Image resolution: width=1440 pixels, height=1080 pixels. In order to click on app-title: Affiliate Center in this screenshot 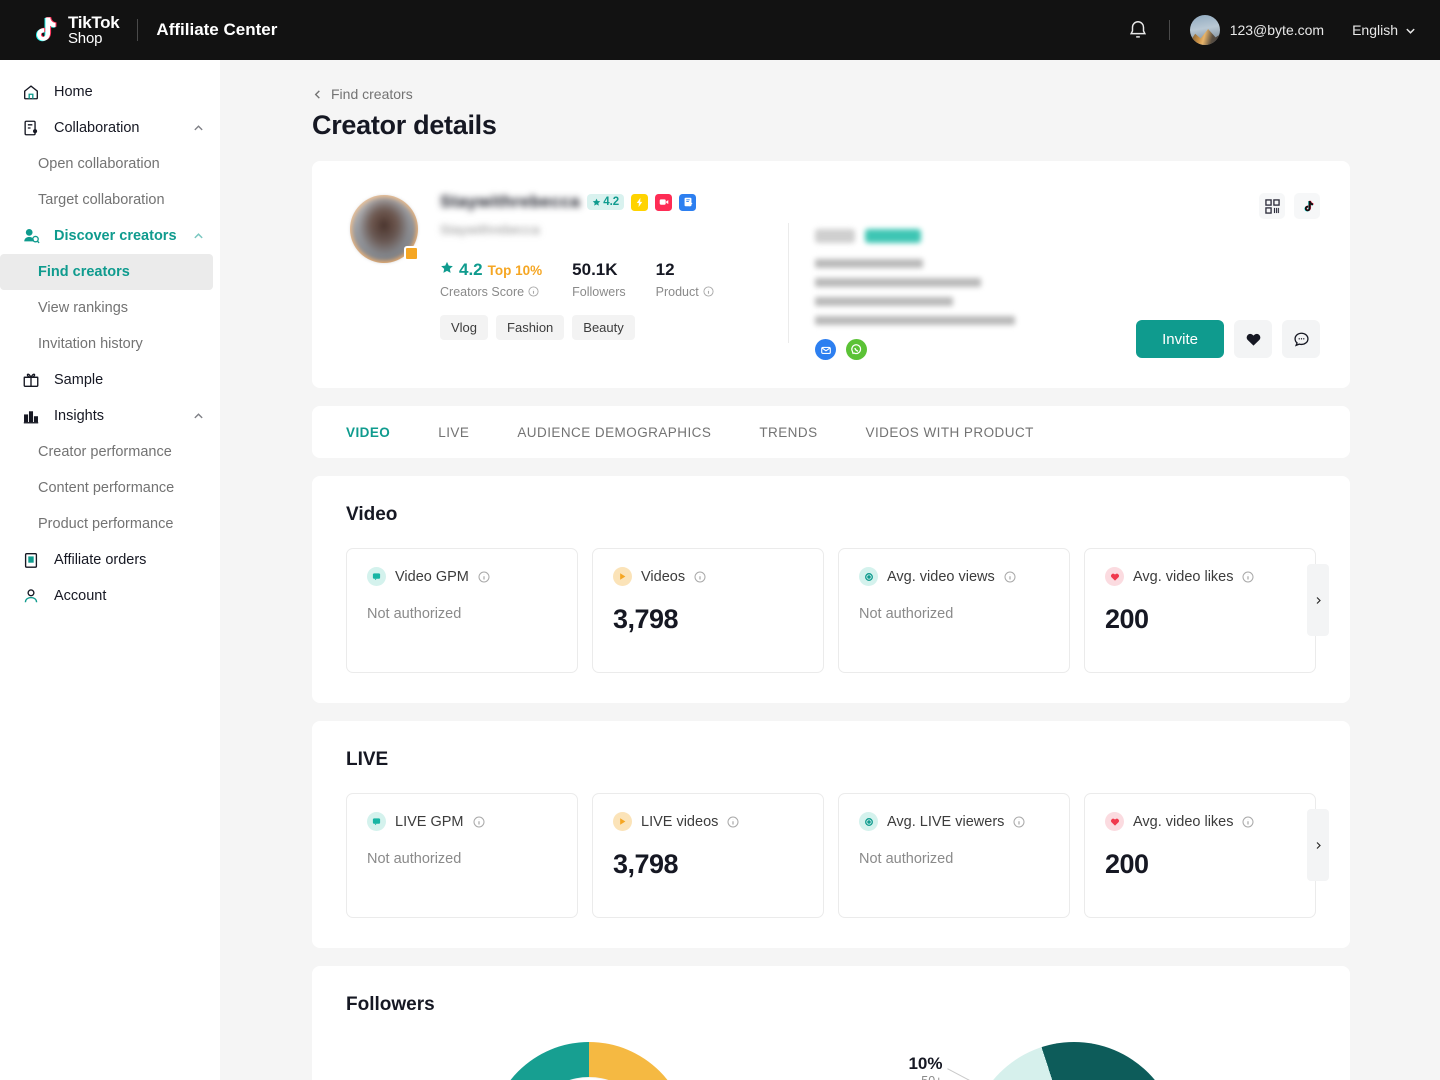, I will do `click(217, 29)`.